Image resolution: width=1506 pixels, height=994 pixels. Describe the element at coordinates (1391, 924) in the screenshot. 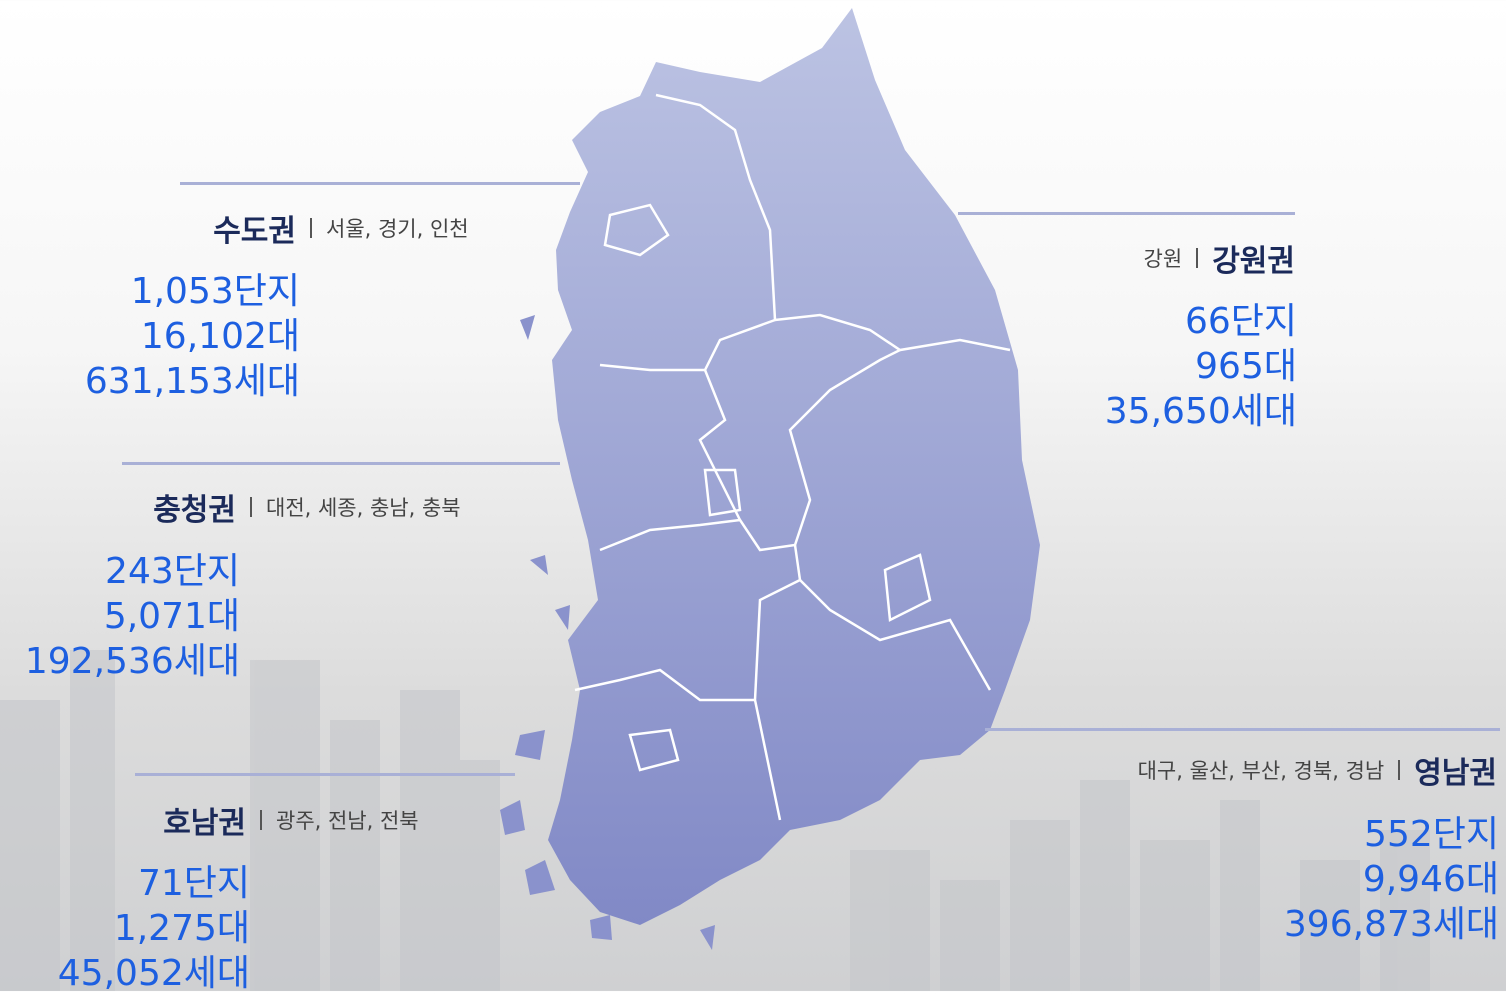

I see `region-stat: 396,873세대` at that location.